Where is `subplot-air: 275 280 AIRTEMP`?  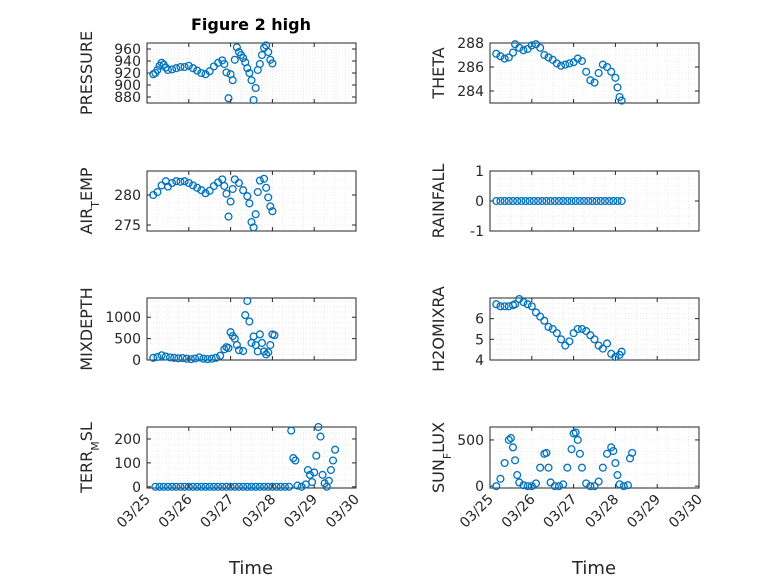
subplot-air: 275 280 AIRTEMP is located at coordinates (217, 201).